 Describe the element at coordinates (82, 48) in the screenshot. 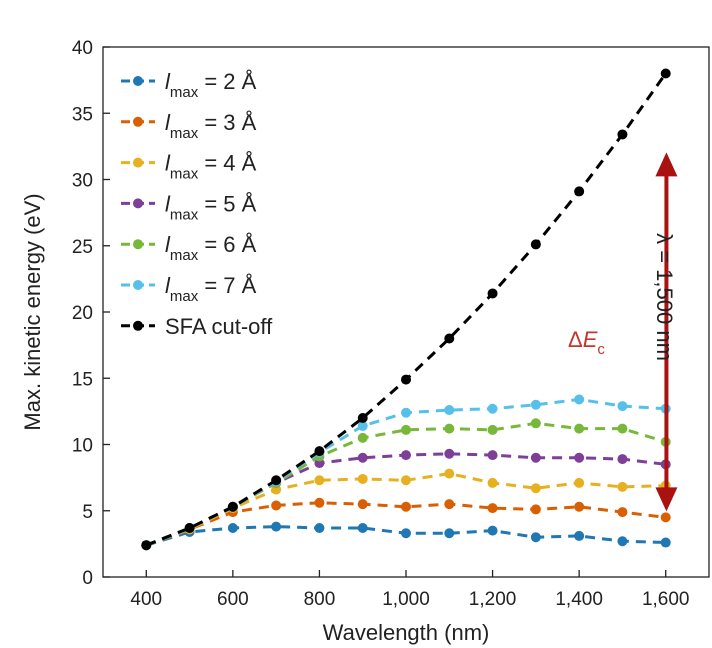

I see `y-tick-label: 40` at that location.